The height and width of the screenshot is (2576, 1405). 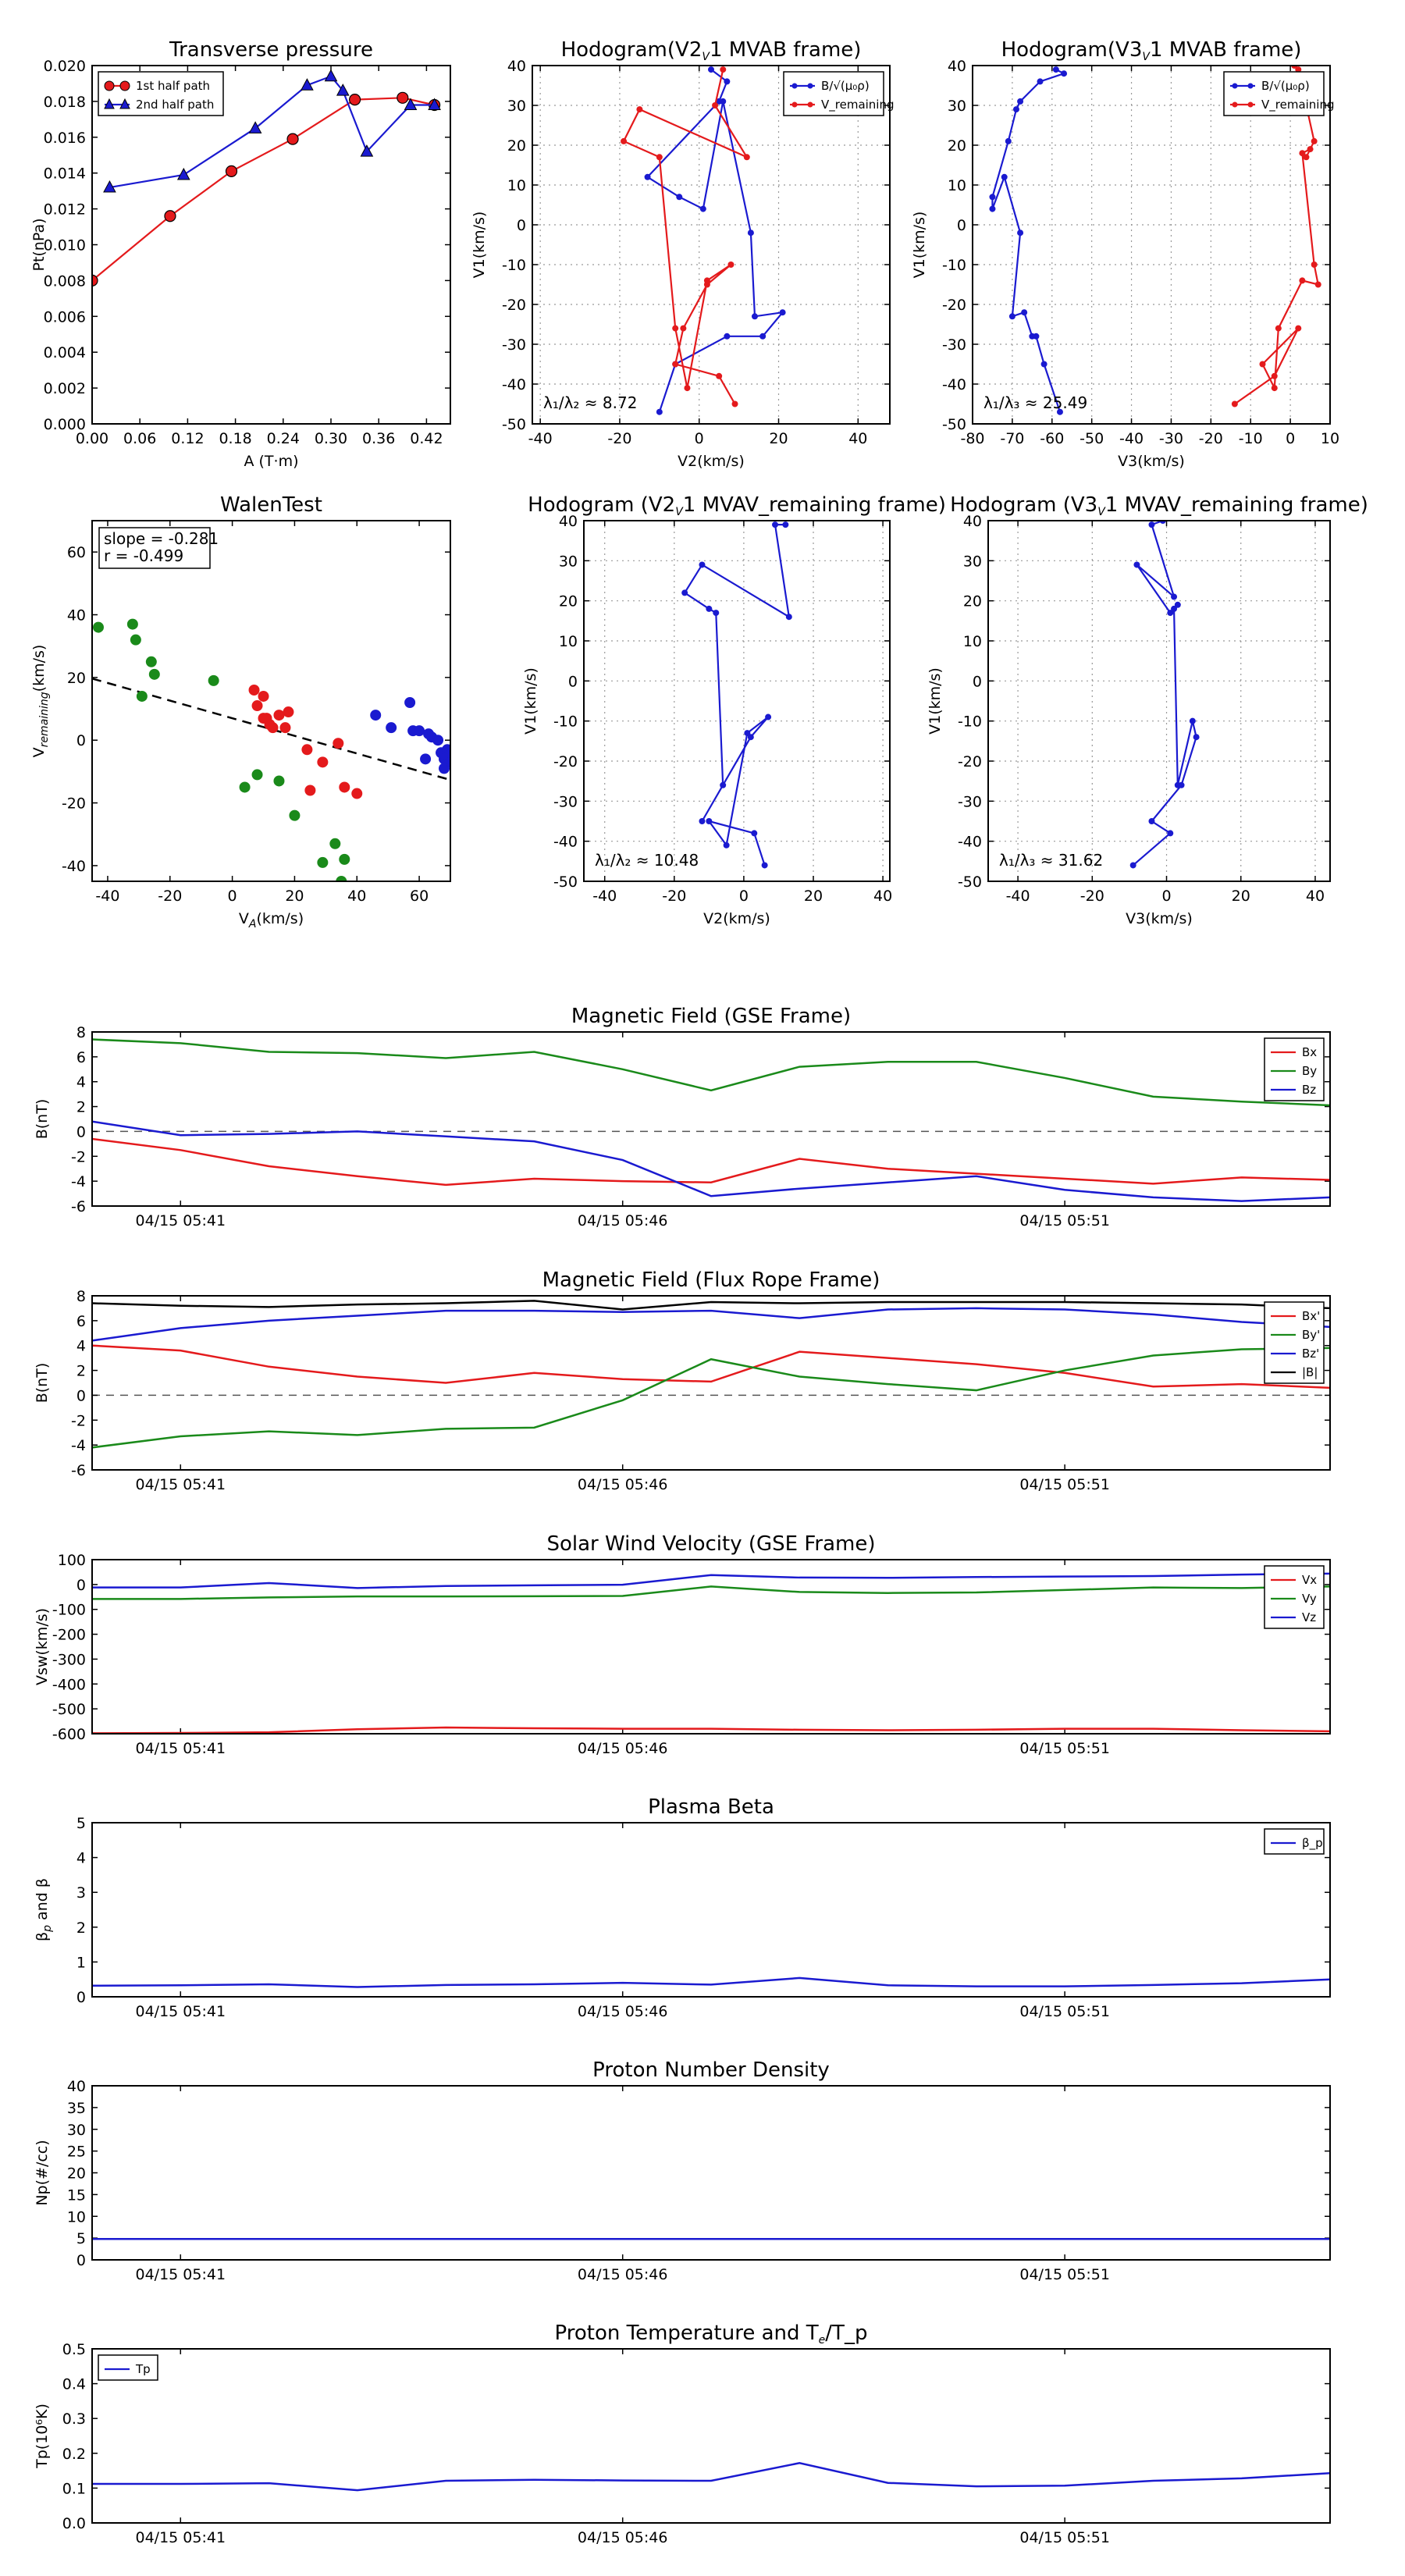 What do you see at coordinates (74, 866) in the screenshot?
I see `y-tick-label: -40` at bounding box center [74, 866].